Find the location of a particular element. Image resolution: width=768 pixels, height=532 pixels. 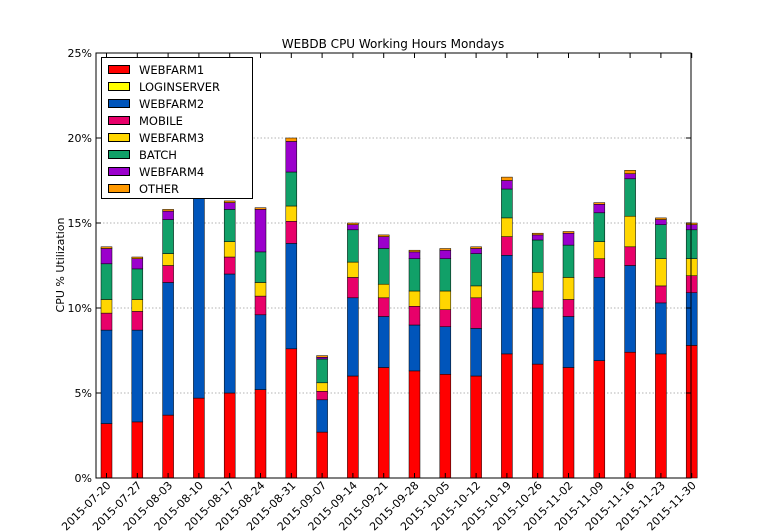

legend-label: BATCH is located at coordinates (158, 154).